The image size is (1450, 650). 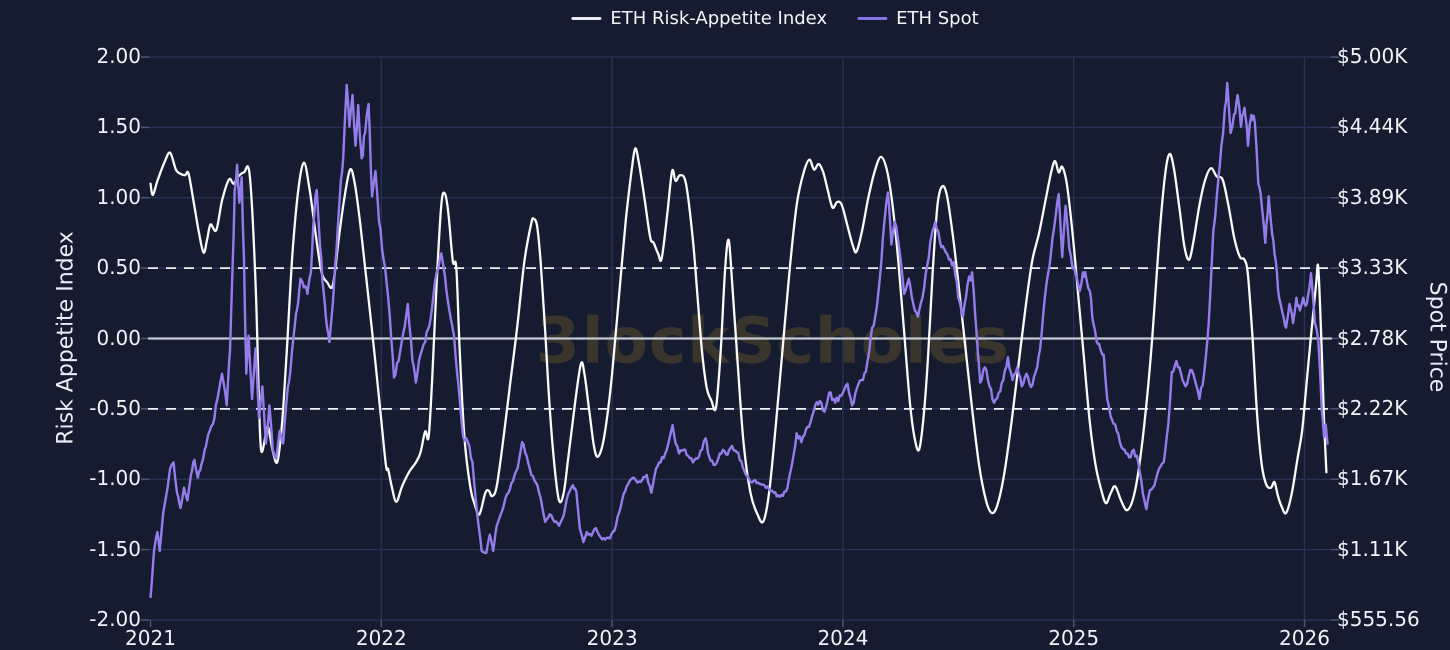 What do you see at coordinates (843, 638) in the screenshot?
I see `x-axis-tick-label: 2024` at bounding box center [843, 638].